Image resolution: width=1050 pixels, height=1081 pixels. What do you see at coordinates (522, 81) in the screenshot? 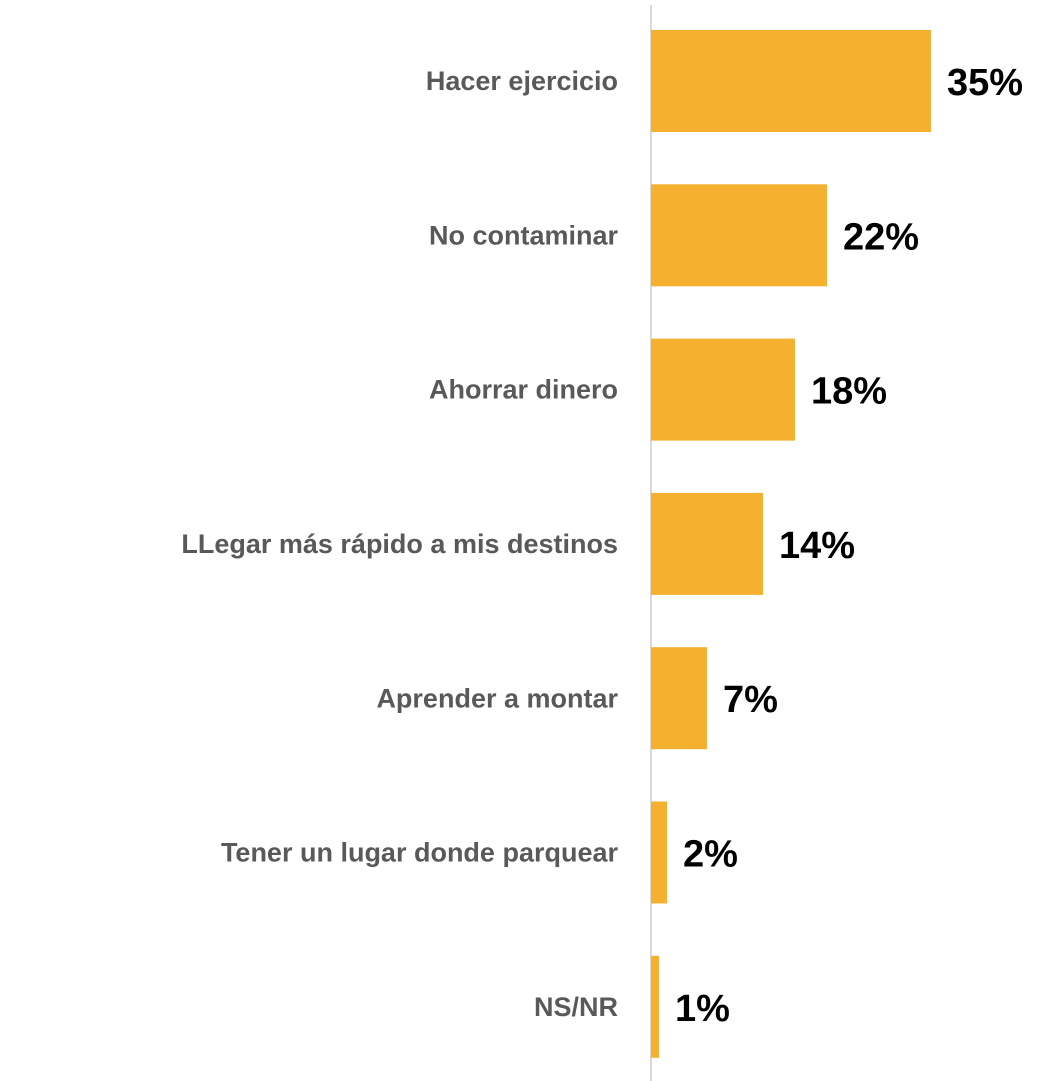
I see `category-label: Hacer ejercicio` at bounding box center [522, 81].